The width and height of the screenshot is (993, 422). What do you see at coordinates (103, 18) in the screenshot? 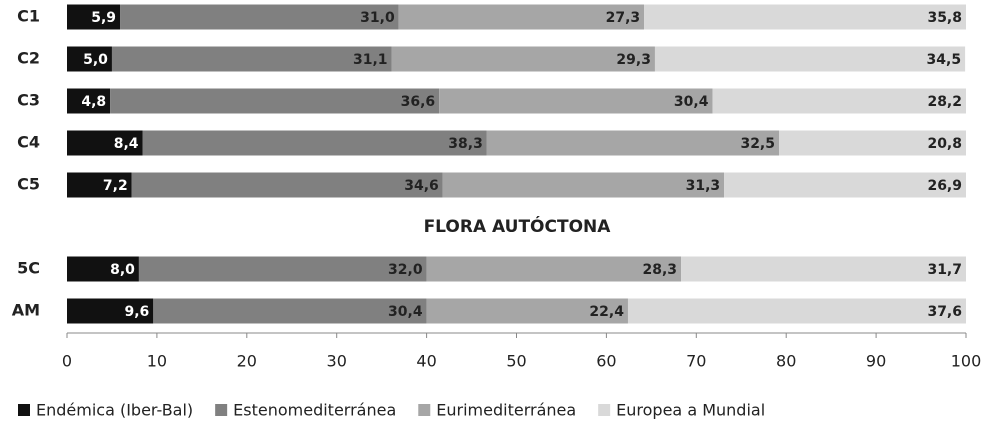
I see `data-label: 5,9` at bounding box center [103, 18].